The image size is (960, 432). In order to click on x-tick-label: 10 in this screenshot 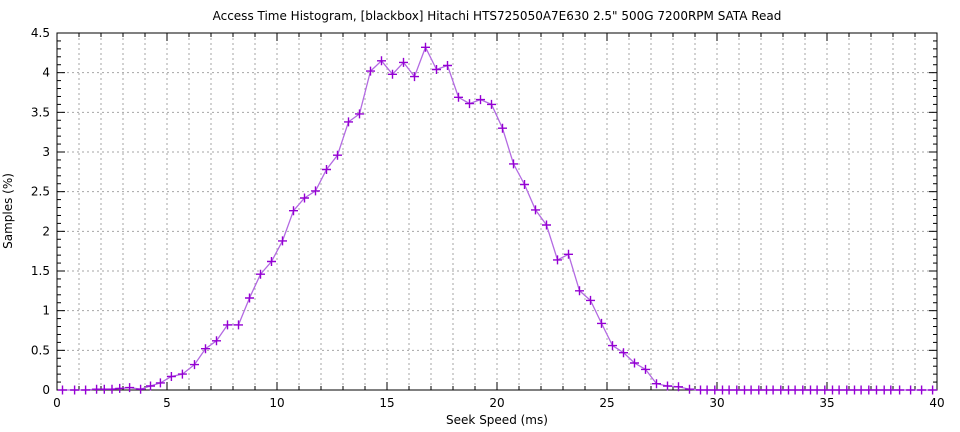, I will do `click(276, 403)`.